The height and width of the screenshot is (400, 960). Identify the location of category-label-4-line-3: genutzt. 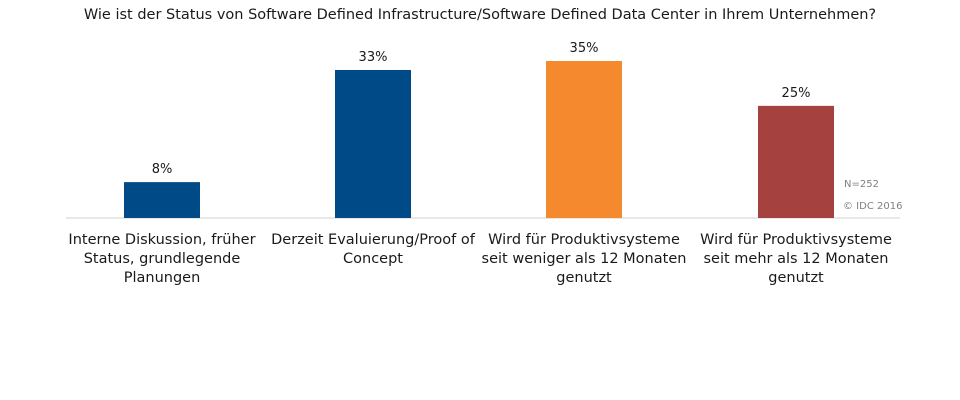
(796, 278).